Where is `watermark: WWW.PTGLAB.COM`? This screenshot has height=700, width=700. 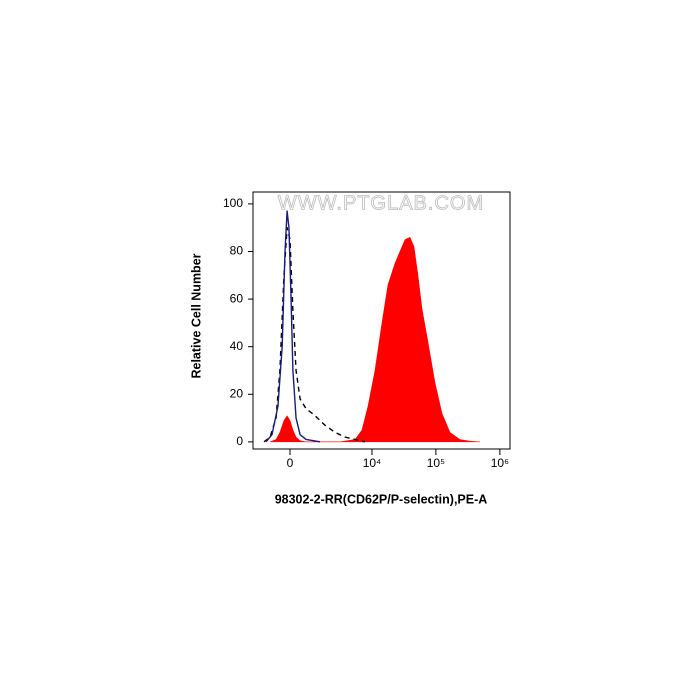 watermark: WWW.PTGLAB.COM is located at coordinates (381, 203).